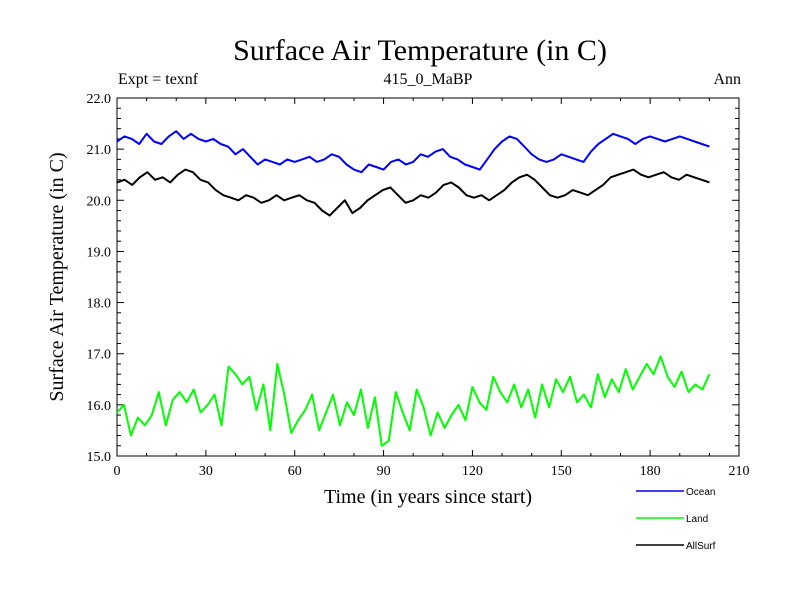  What do you see at coordinates (420, 50) in the screenshot?
I see `chart-title: Surface Air Temperature (in C)` at bounding box center [420, 50].